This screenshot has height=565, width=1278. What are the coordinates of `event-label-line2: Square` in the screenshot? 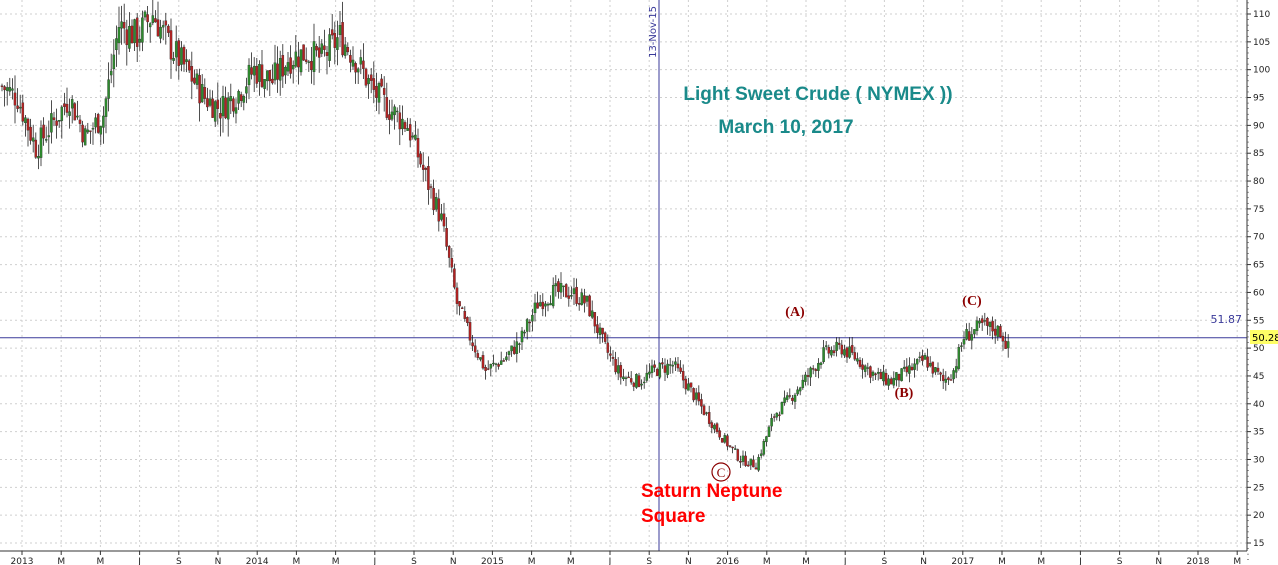 It's located at (673, 516).